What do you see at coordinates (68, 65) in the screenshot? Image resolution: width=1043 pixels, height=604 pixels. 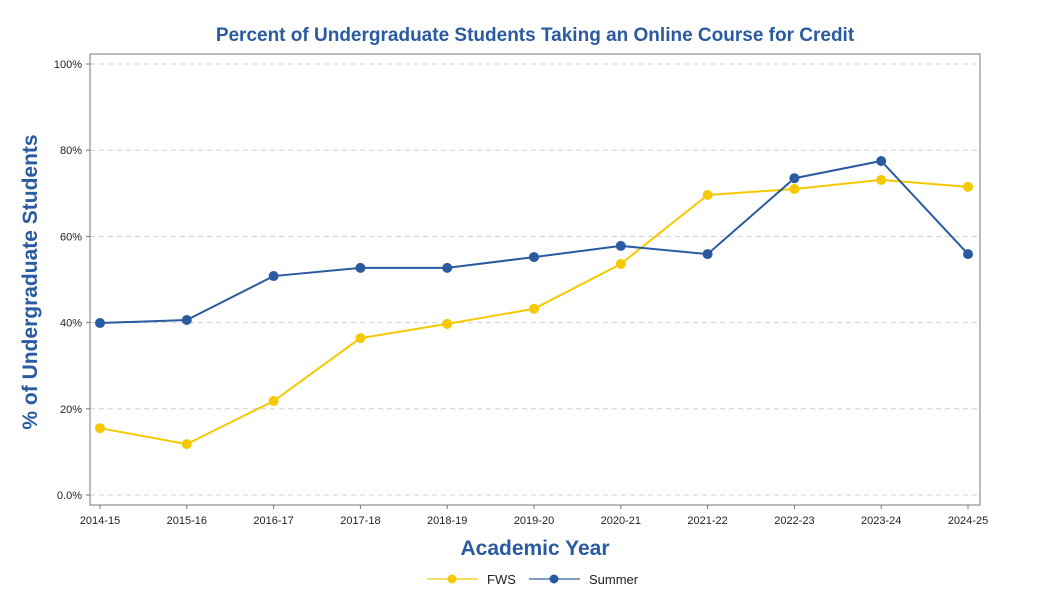 I see `y-tick-label: 100%` at bounding box center [68, 65].